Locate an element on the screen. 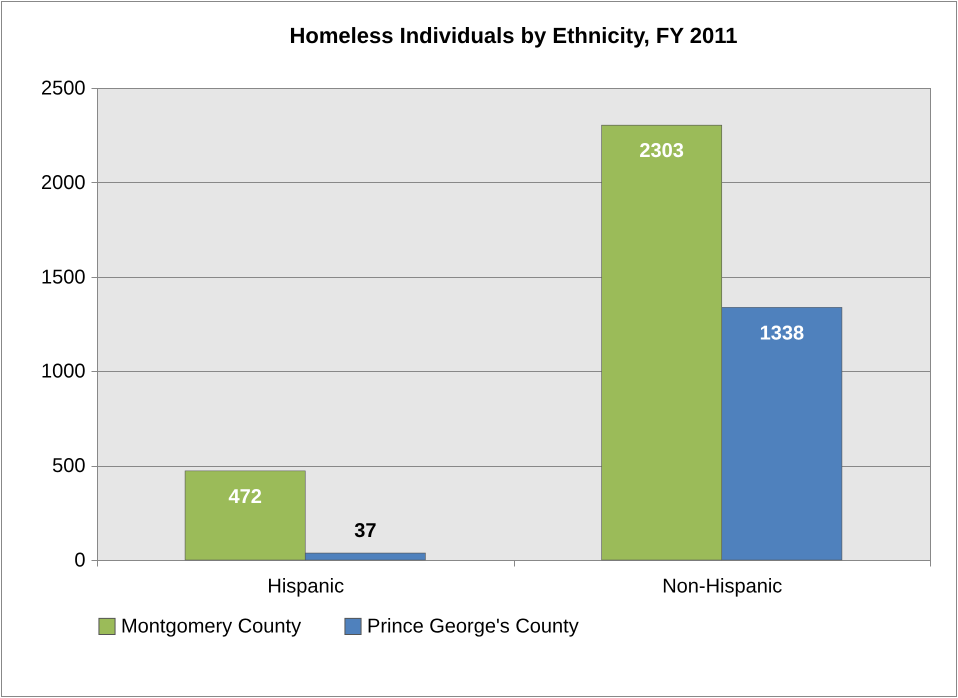 The height and width of the screenshot is (698, 958). data-label: 1338 is located at coordinates (782, 333).